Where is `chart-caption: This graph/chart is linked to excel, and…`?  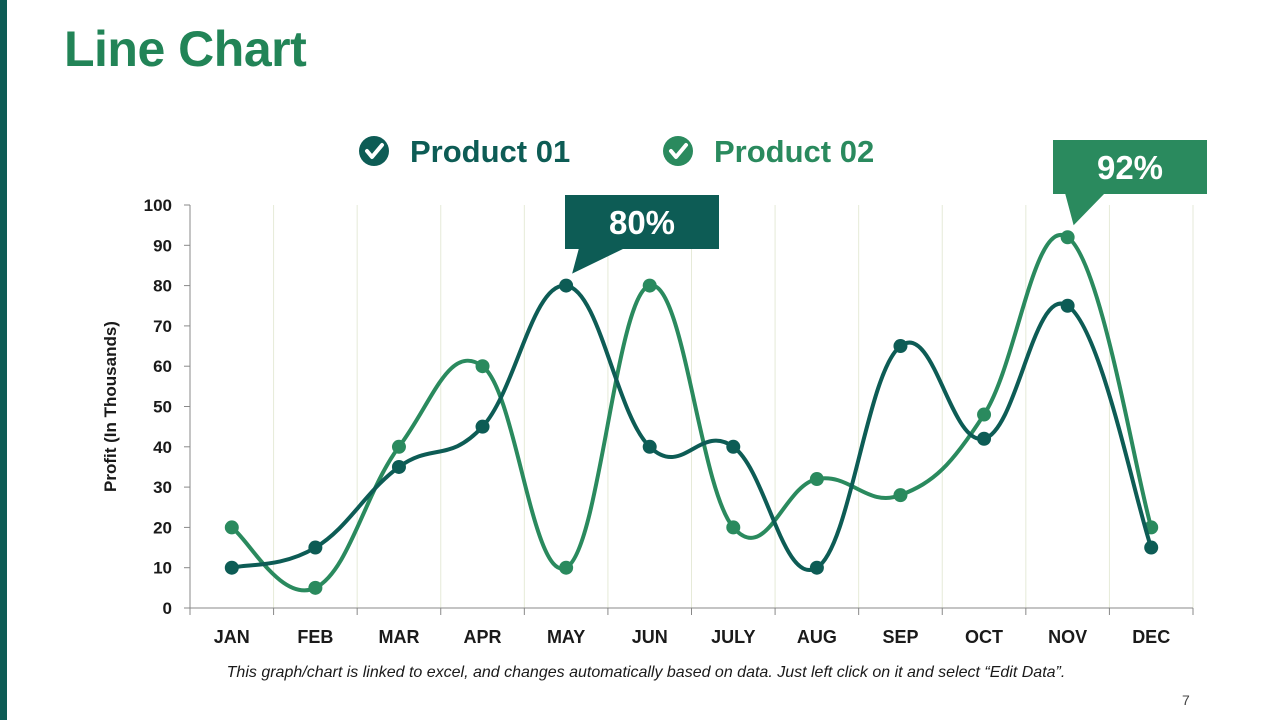 chart-caption: This graph/chart is linked to excel, and… is located at coordinates (646, 672).